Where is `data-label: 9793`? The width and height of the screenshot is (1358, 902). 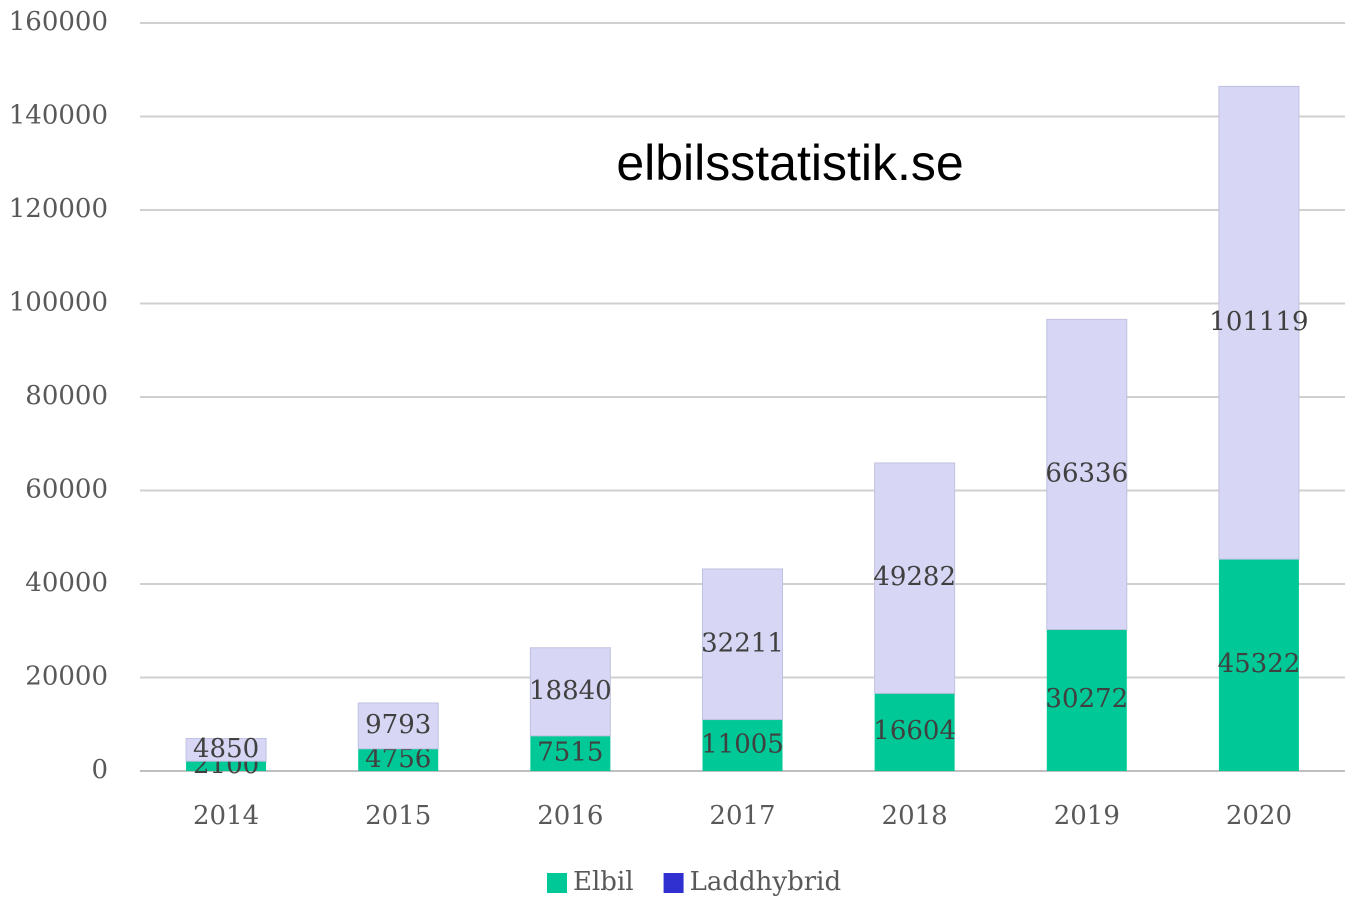
data-label: 9793 is located at coordinates (398, 725).